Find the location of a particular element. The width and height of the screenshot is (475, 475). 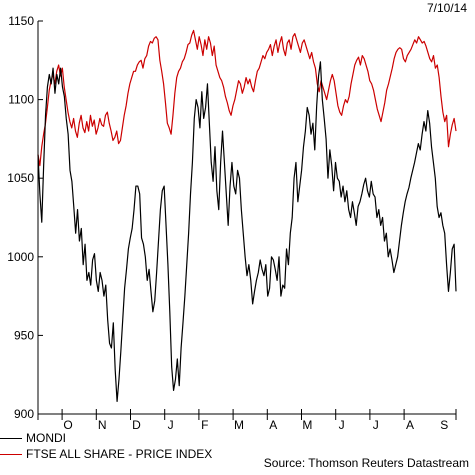

legend-item-ftse: FTSE ALL SHARE - PRICE INDEX is located at coordinates (106, 454).